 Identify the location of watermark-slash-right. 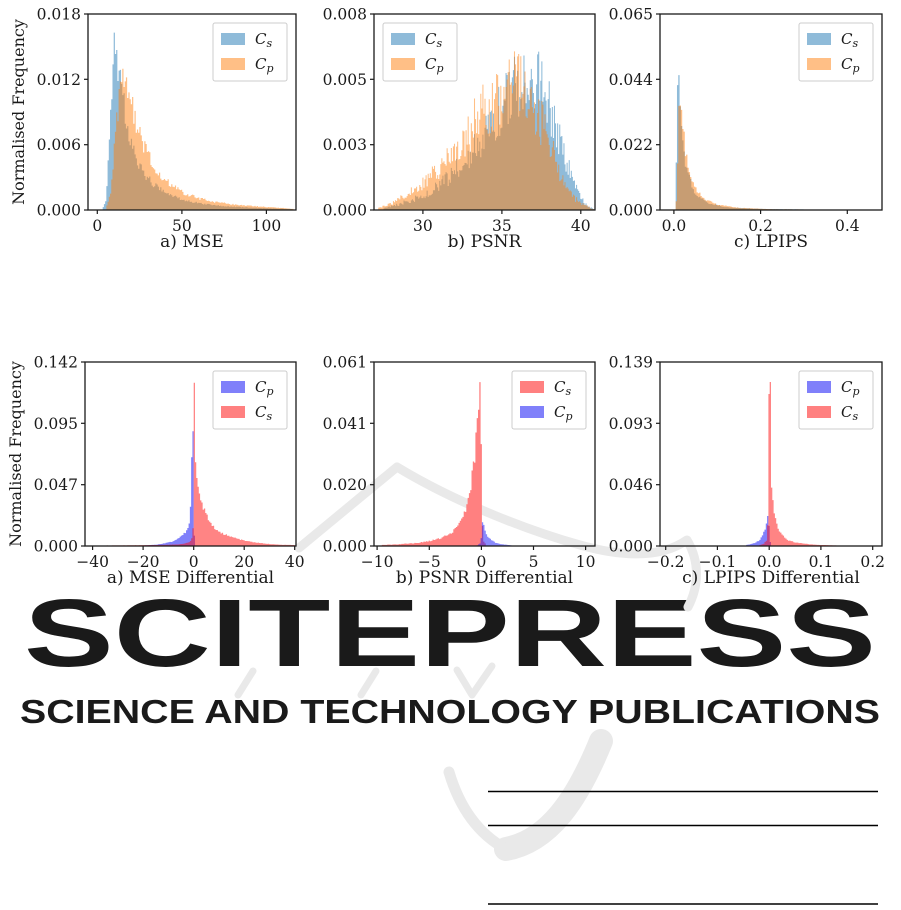
(368, 683).